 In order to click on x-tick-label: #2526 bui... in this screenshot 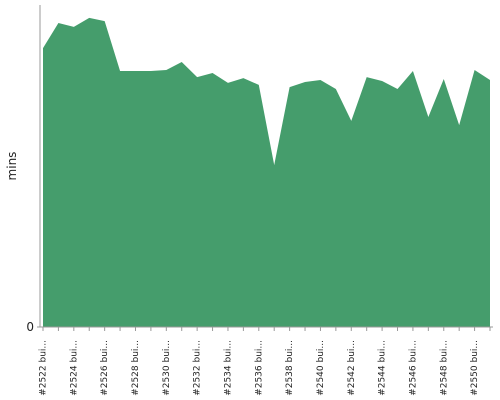, I will do `click(105, 368)`.